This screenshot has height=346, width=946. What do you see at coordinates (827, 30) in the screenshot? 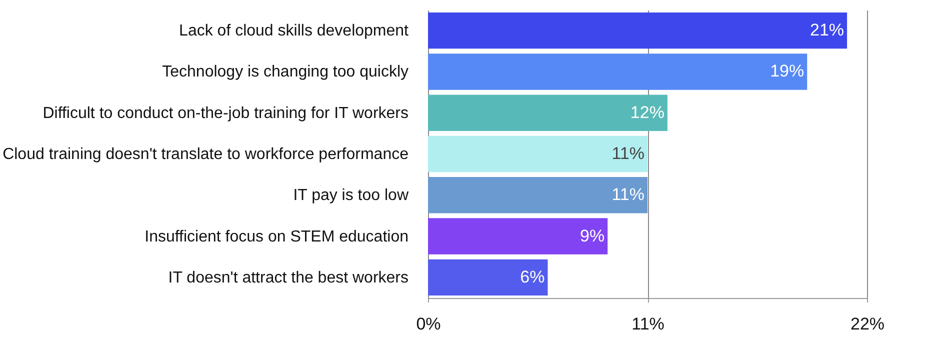
I see `data-label: 21%` at bounding box center [827, 30].